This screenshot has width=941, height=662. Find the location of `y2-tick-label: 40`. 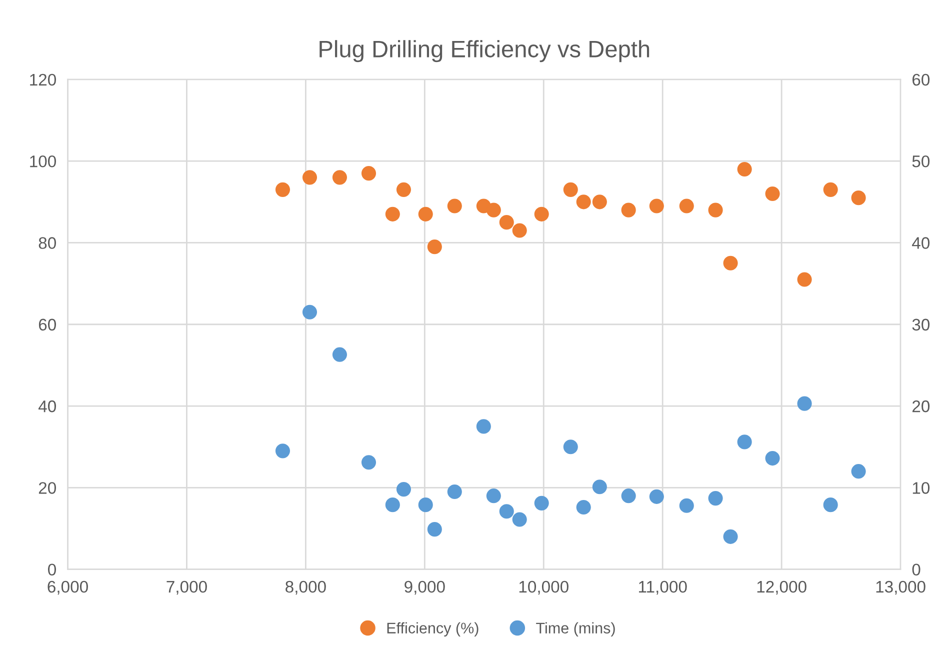

y2-tick-label: 40 is located at coordinates (921, 243).